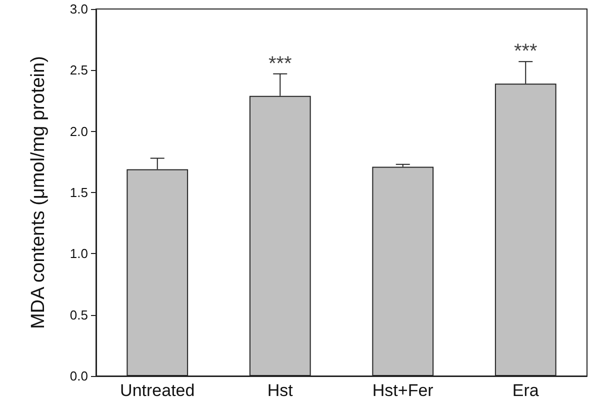 Image resolution: width=591 pixels, height=404 pixels. What do you see at coordinates (526, 390) in the screenshot?
I see `x-tick-label: Era` at bounding box center [526, 390].